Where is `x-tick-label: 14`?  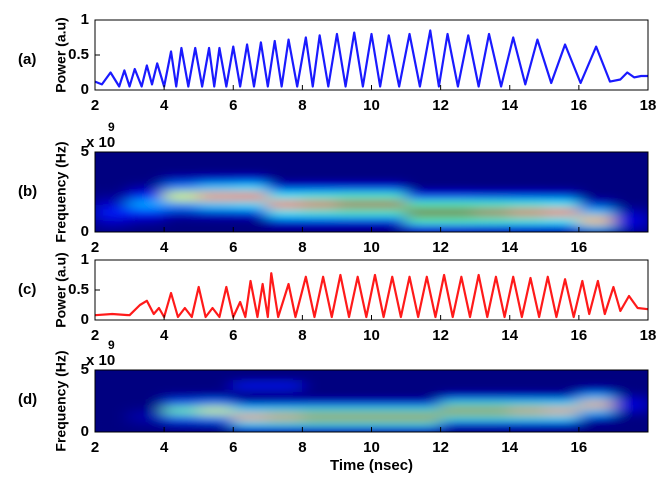 x-tick-label: 14 is located at coordinates (509, 105).